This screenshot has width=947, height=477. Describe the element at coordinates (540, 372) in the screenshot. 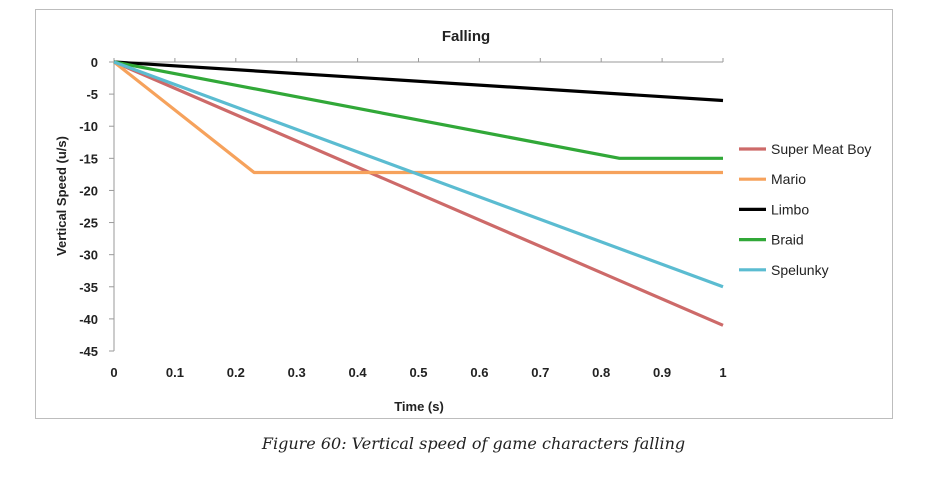

I see `x-tick-label: 0.7` at that location.